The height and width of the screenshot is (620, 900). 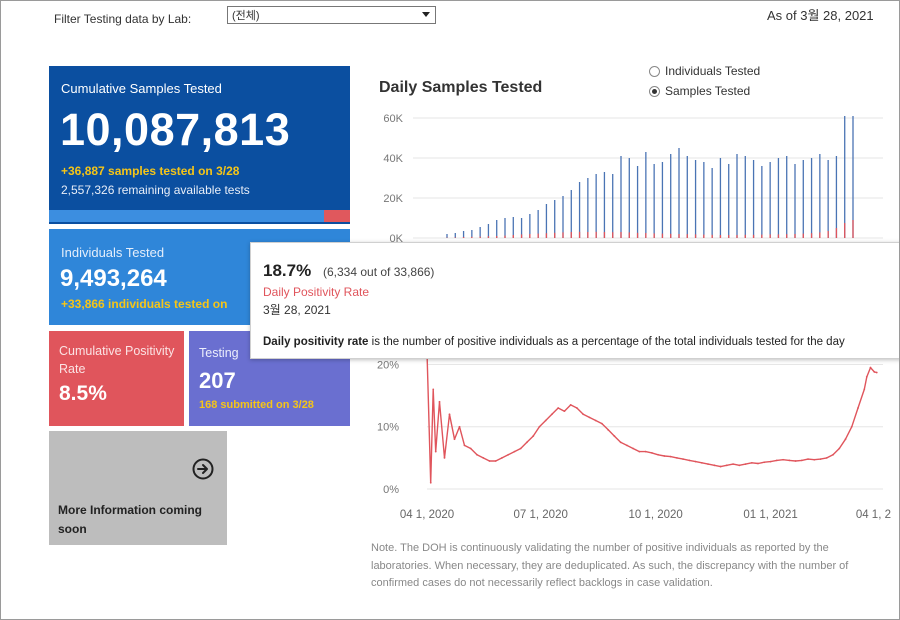 I want to click on samples-added-today: +36,887 samples tested on 3/28, so click(x=150, y=171).